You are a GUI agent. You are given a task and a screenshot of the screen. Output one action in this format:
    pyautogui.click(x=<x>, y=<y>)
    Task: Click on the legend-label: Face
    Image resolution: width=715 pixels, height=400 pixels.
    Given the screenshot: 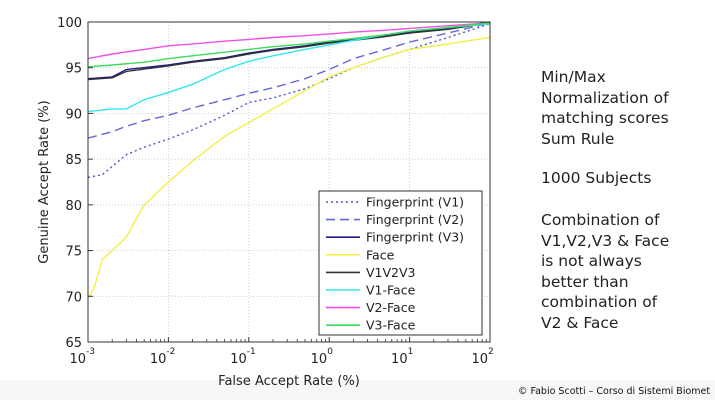 What is the action you would take?
    pyautogui.click(x=380, y=254)
    